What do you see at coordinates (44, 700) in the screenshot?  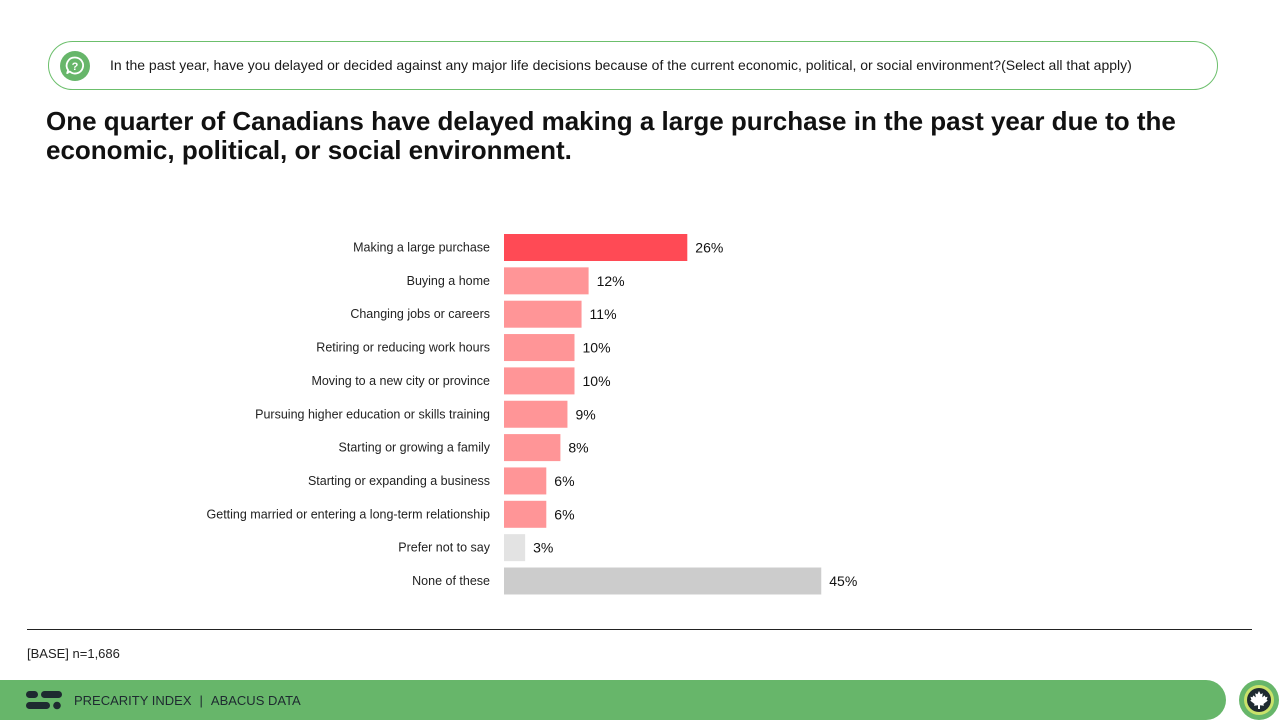 I see `abacus-logo-icon` at bounding box center [44, 700].